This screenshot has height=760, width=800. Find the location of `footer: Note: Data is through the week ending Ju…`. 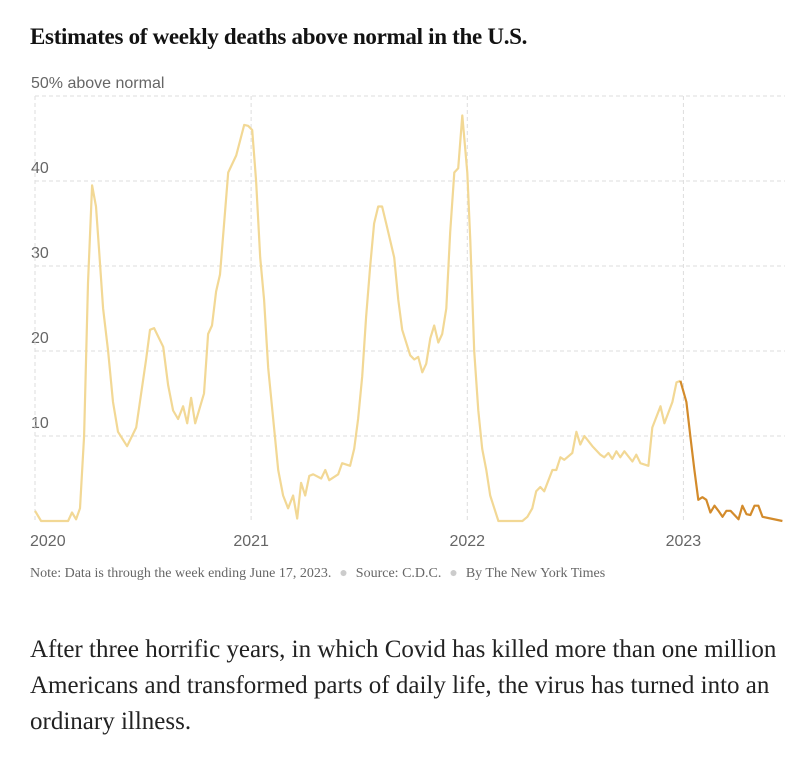

footer: Note: Data is through the week ending Ju… is located at coordinates (317, 574).